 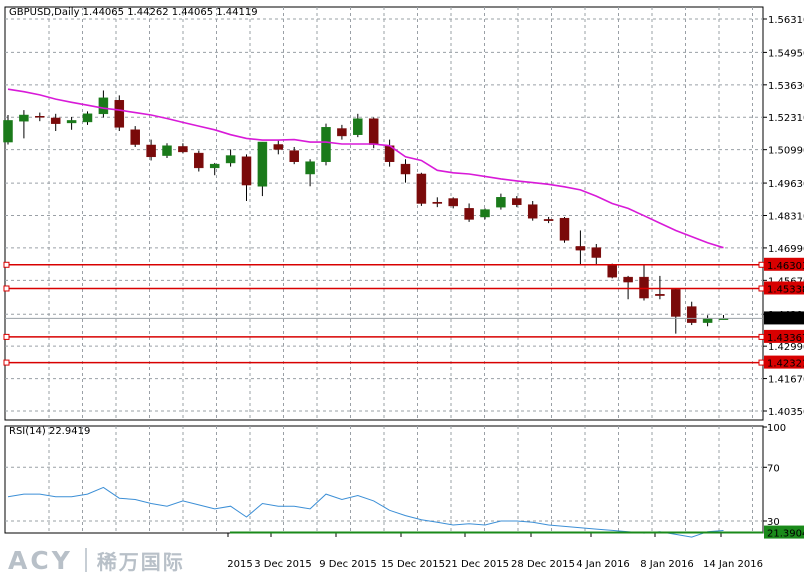 What do you see at coordinates (283, 564) in the screenshot?
I see `x-tick-label: 3 Dec 2015` at bounding box center [283, 564].